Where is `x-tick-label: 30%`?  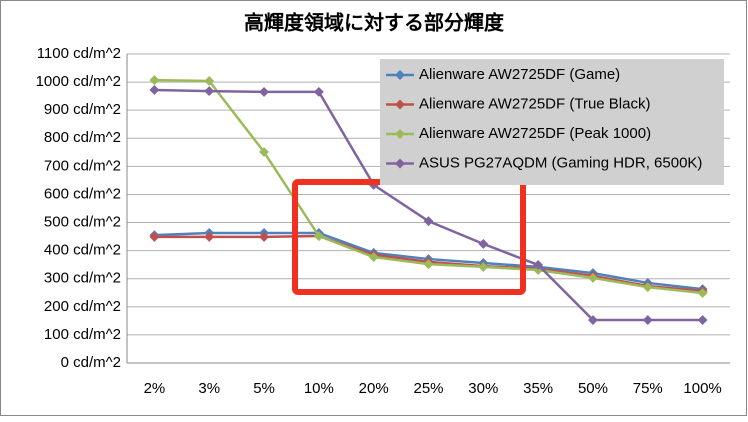 x-tick-label: 30% is located at coordinates (483, 388).